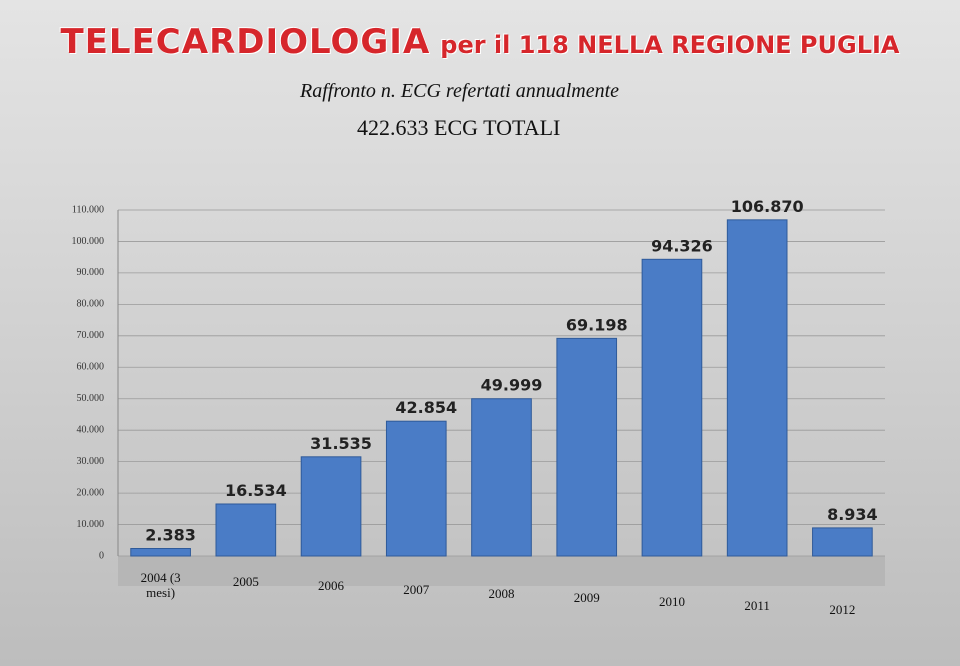 Image resolution: width=960 pixels, height=666 pixels. Describe the element at coordinates (245, 42) in the screenshot. I see `title-main: TELECARDIOLOGIA` at that location.